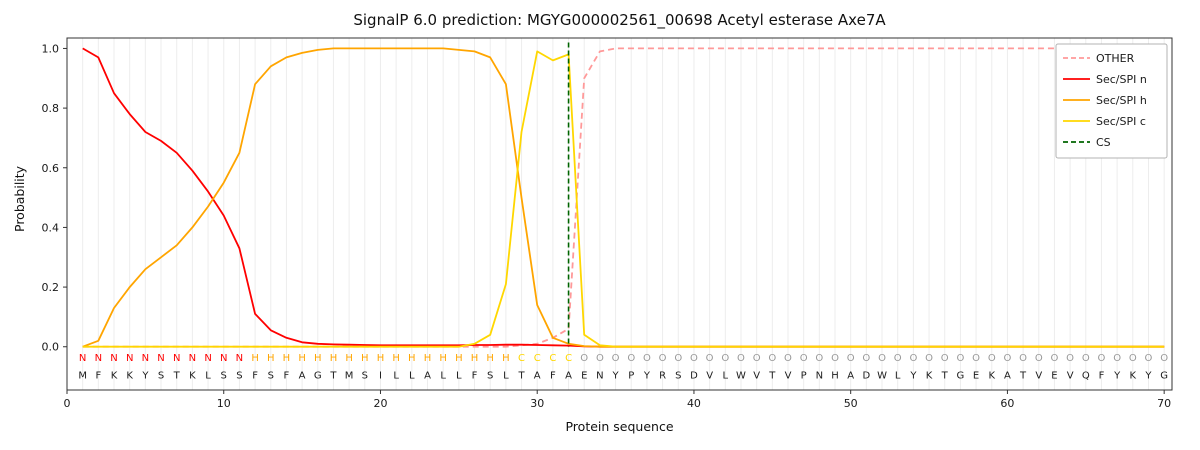 The width and height of the screenshot is (1200, 450). I want to click on legend: OTHER Sec/SPI n Sec/SPI h Sec/SPI c CS, so click(1111, 101).